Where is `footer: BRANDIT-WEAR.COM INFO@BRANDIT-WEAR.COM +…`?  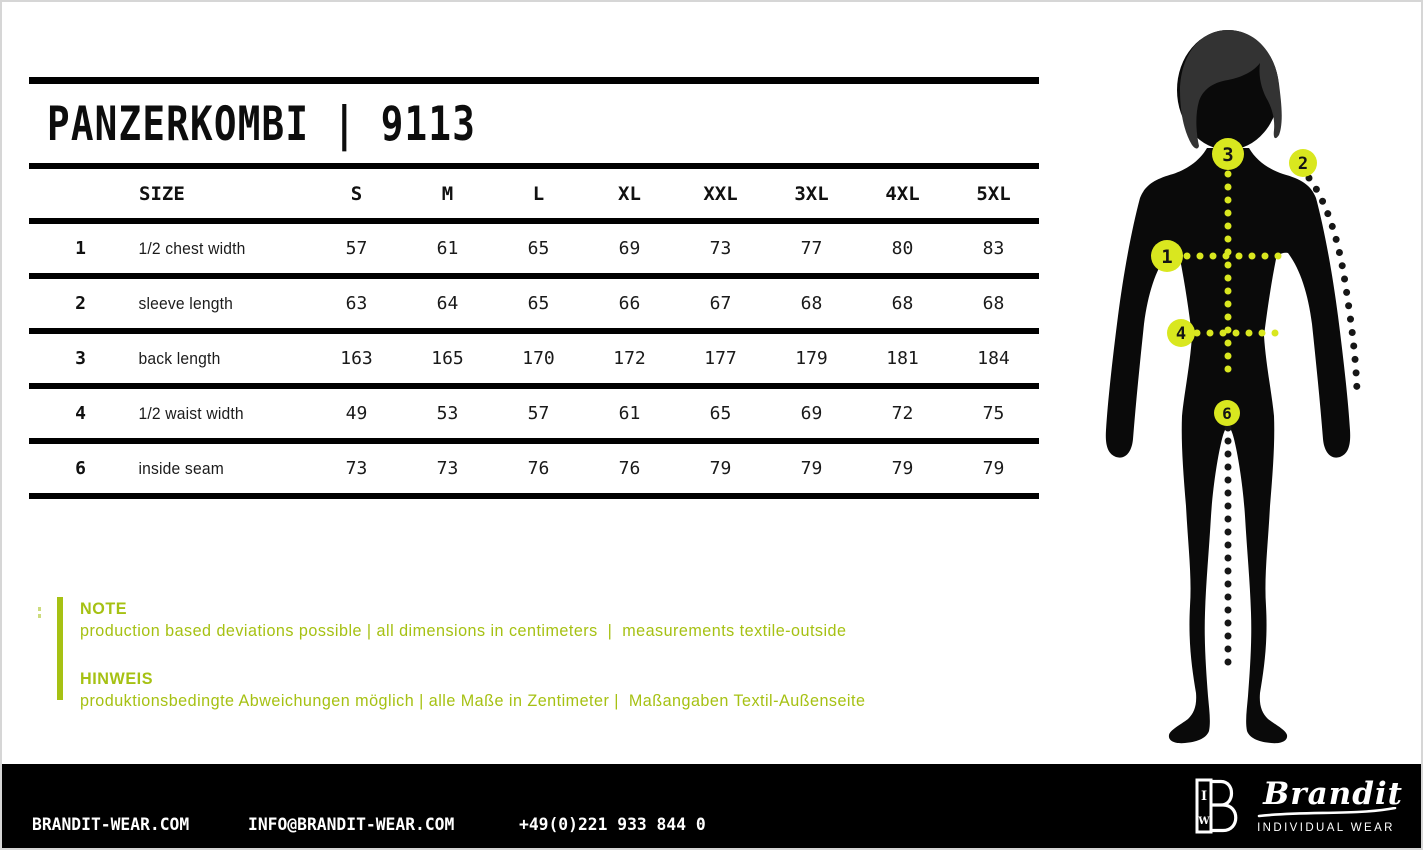 footer: BRANDIT-WEAR.COM INFO@BRANDIT-WEAR.COM +… is located at coordinates (711, 806).